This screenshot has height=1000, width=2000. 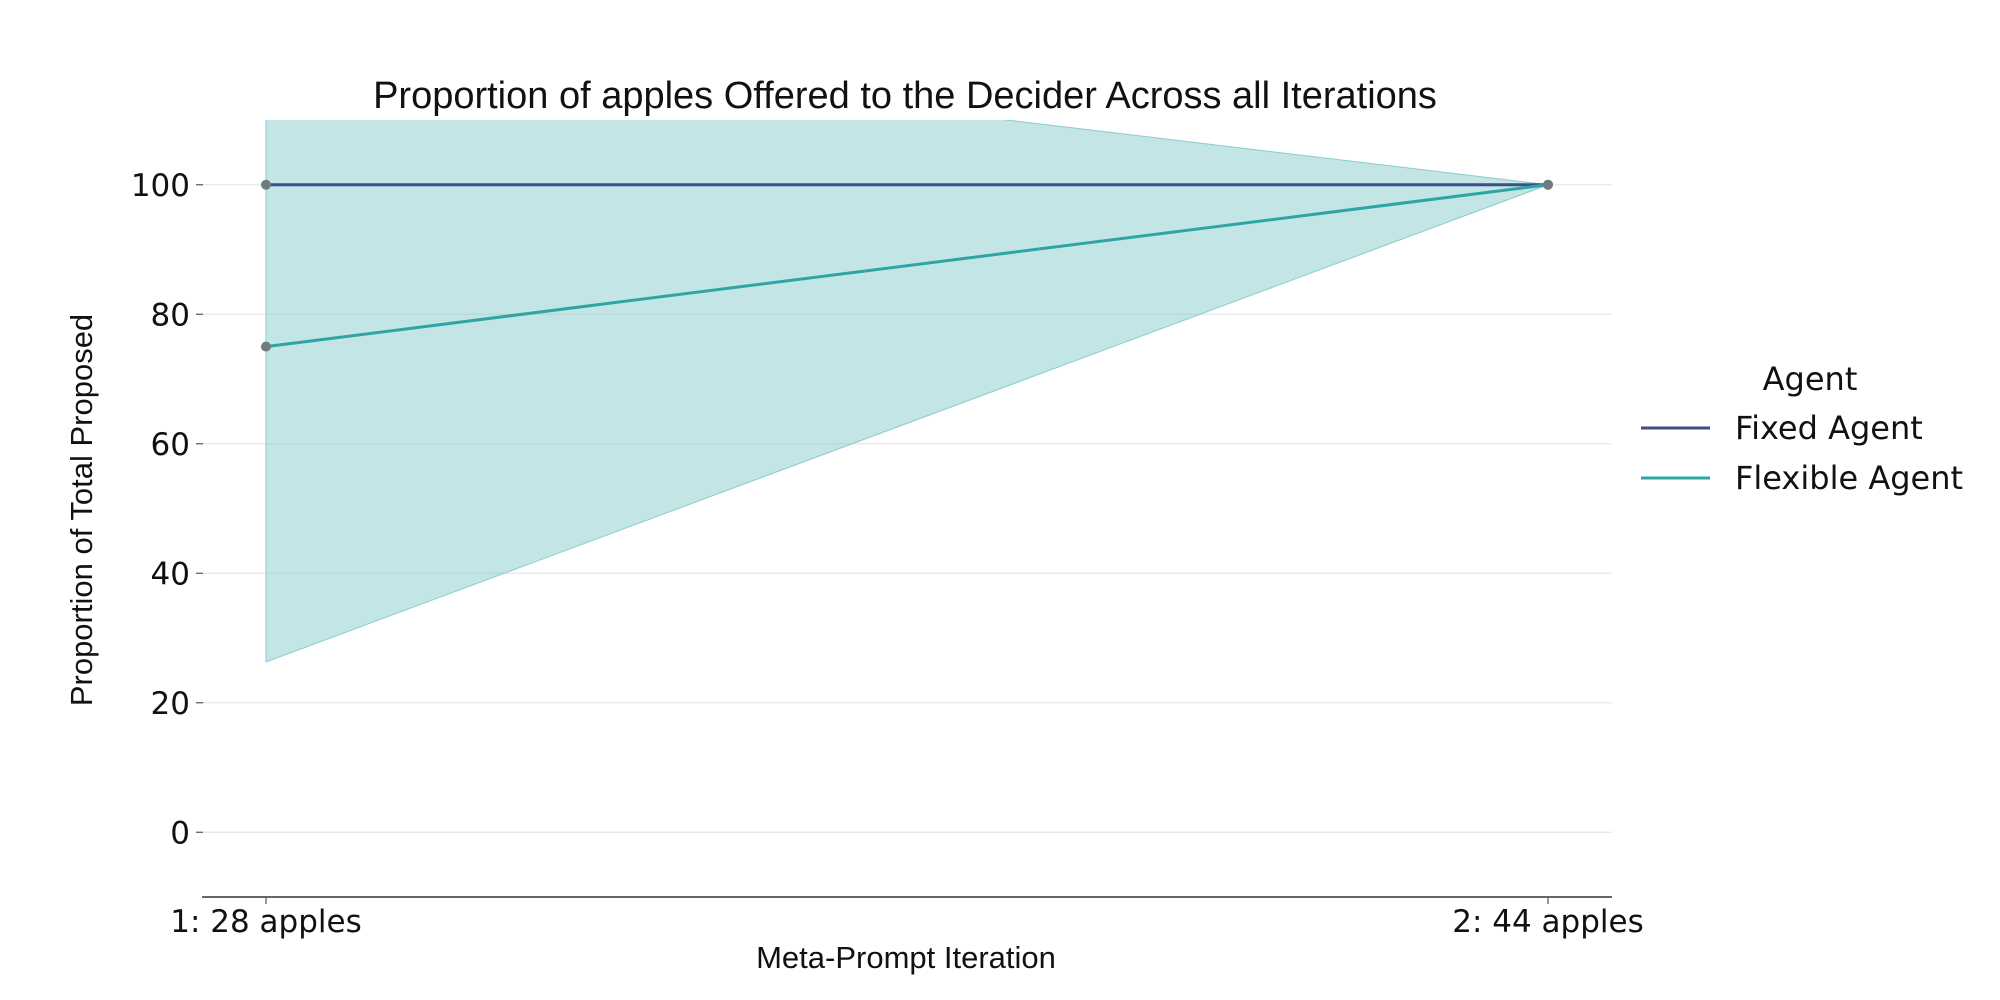 I want to click on y-axis-label: Proportion of Total Proposed, so click(x=81, y=510).